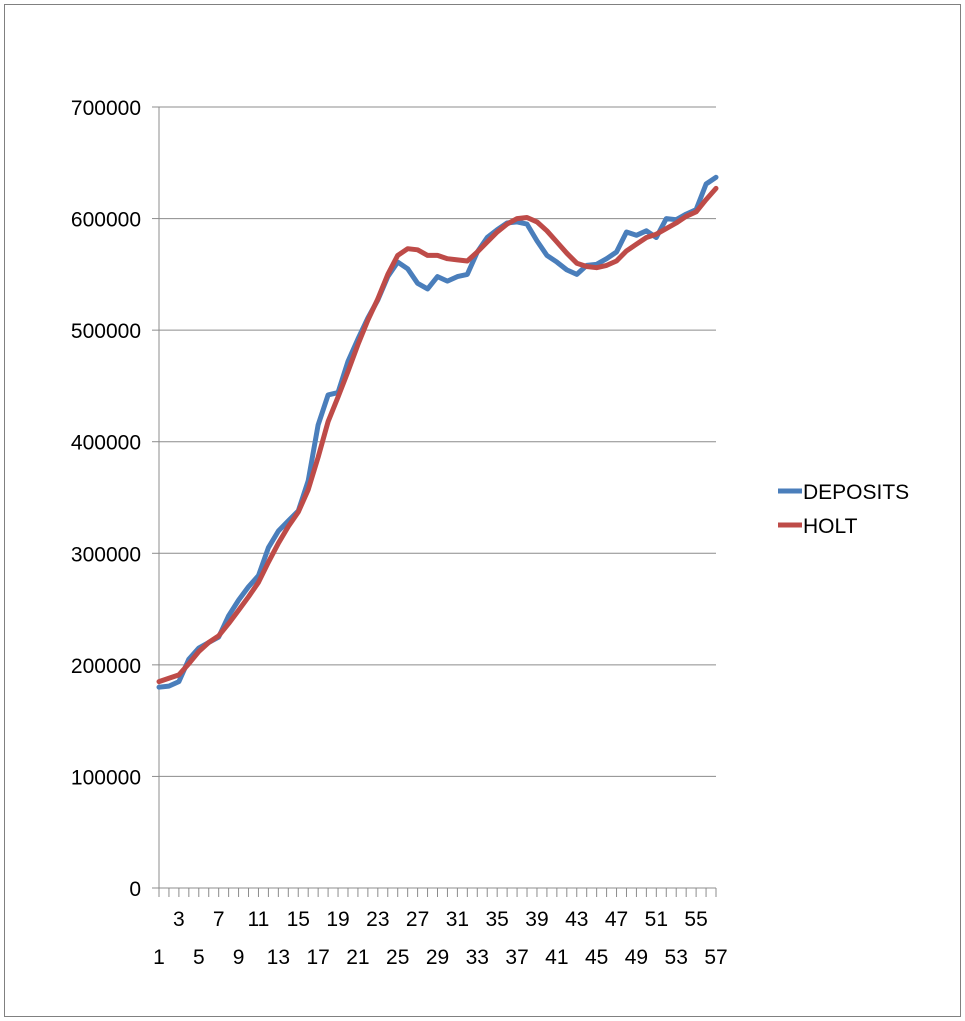 This screenshot has width=965, height=1021. What do you see at coordinates (695, 919) in the screenshot?
I see `x-tick-label: 55` at bounding box center [695, 919].